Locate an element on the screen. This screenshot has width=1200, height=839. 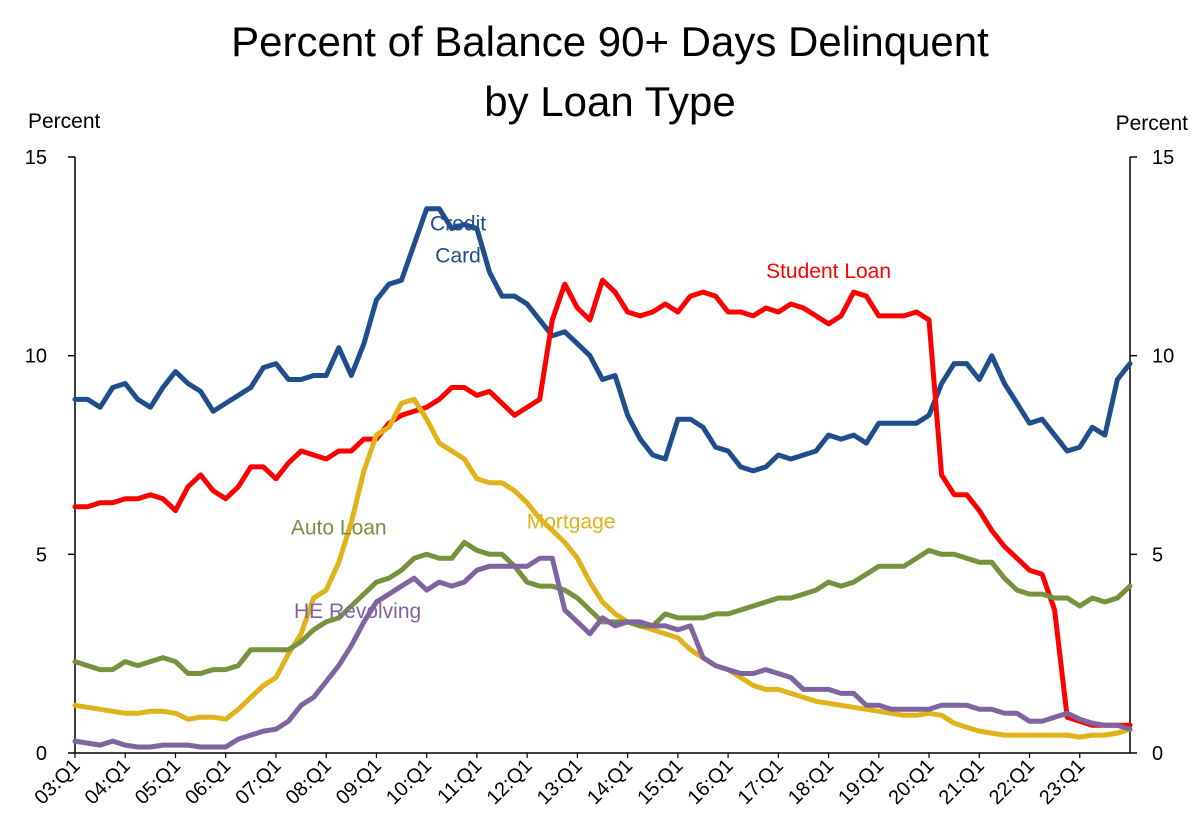
right-axis-unit-label: Percent is located at coordinates (1152, 123).